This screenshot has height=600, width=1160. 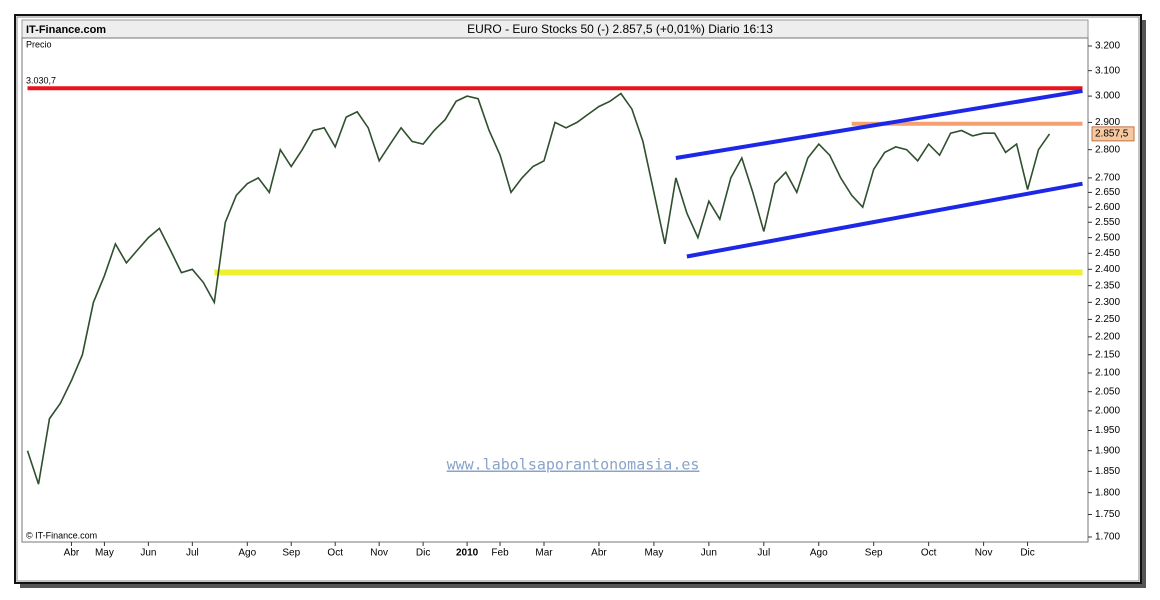 I want to click on y-tick-label: 2.400, so click(x=1107, y=269).